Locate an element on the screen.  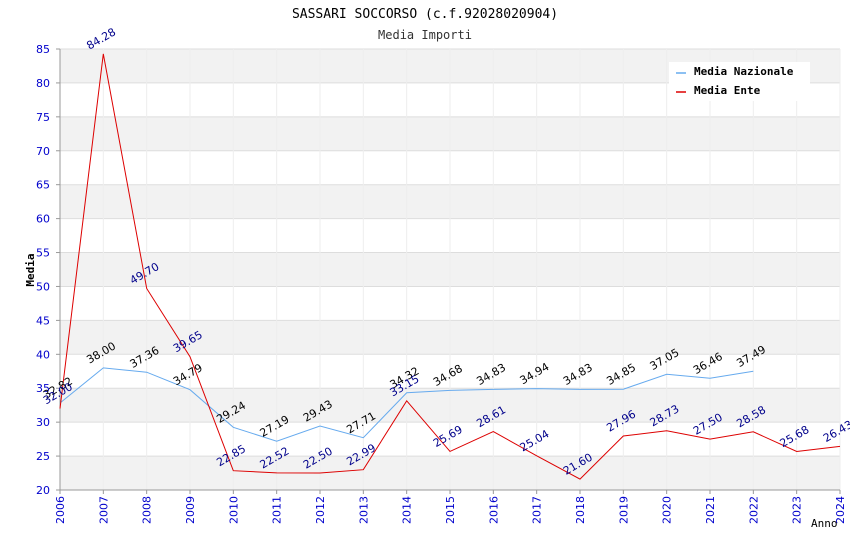
y-tick-label: 65 is located at coordinates (43, 185).